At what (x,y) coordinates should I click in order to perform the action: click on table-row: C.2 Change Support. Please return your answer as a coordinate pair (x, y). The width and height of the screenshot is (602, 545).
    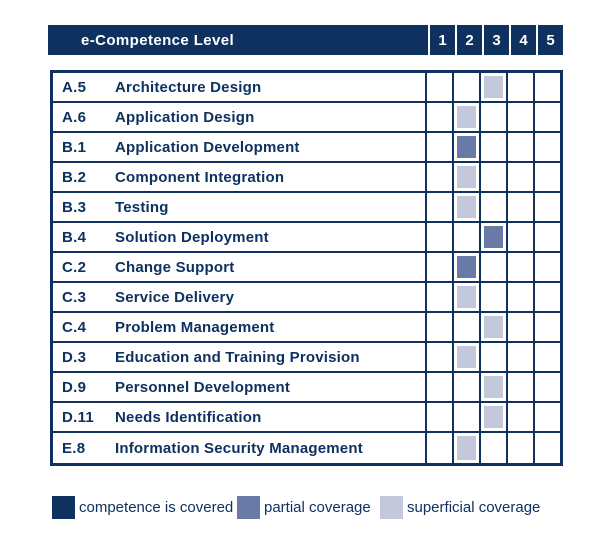
    Looking at the image, I should click on (306, 268).